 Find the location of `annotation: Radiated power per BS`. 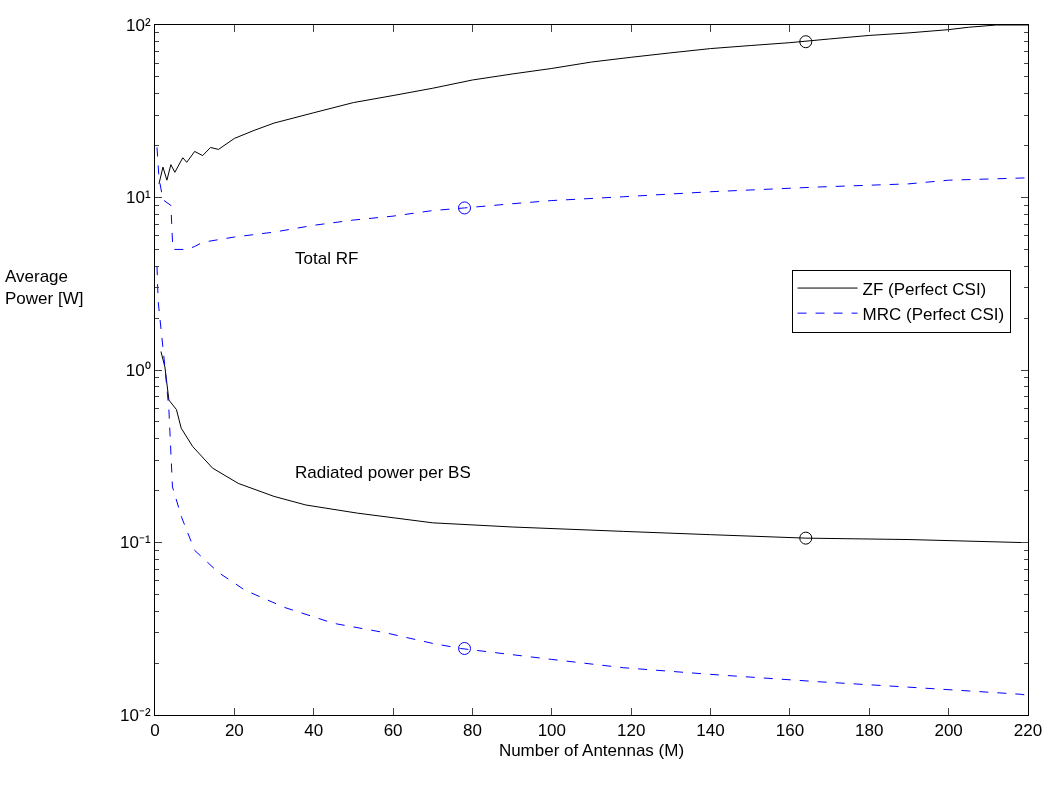

annotation: Radiated power per BS is located at coordinates (383, 472).